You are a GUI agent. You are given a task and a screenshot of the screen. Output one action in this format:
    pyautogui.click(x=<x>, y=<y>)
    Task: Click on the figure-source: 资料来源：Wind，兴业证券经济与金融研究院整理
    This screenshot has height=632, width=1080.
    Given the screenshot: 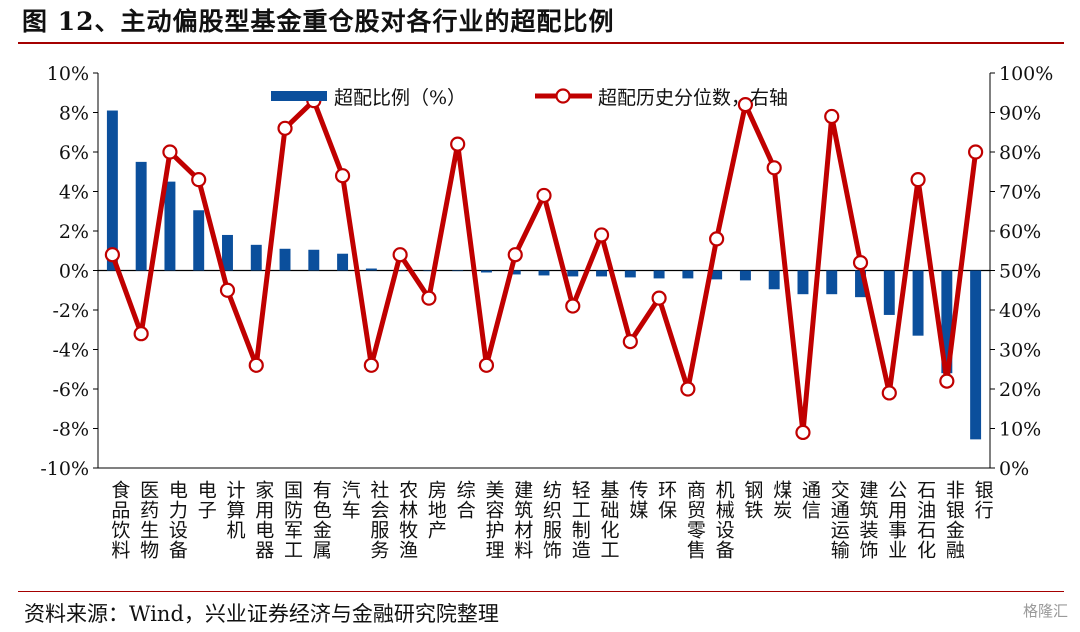 What is the action you would take?
    pyautogui.click(x=261, y=614)
    